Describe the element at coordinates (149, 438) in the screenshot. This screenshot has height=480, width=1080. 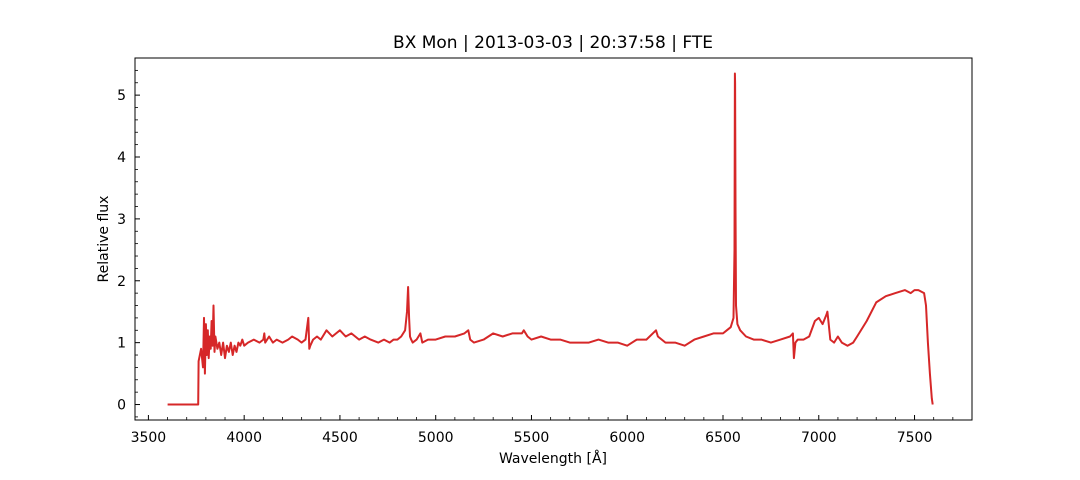
I see `x-tick-label: 3500` at that location.